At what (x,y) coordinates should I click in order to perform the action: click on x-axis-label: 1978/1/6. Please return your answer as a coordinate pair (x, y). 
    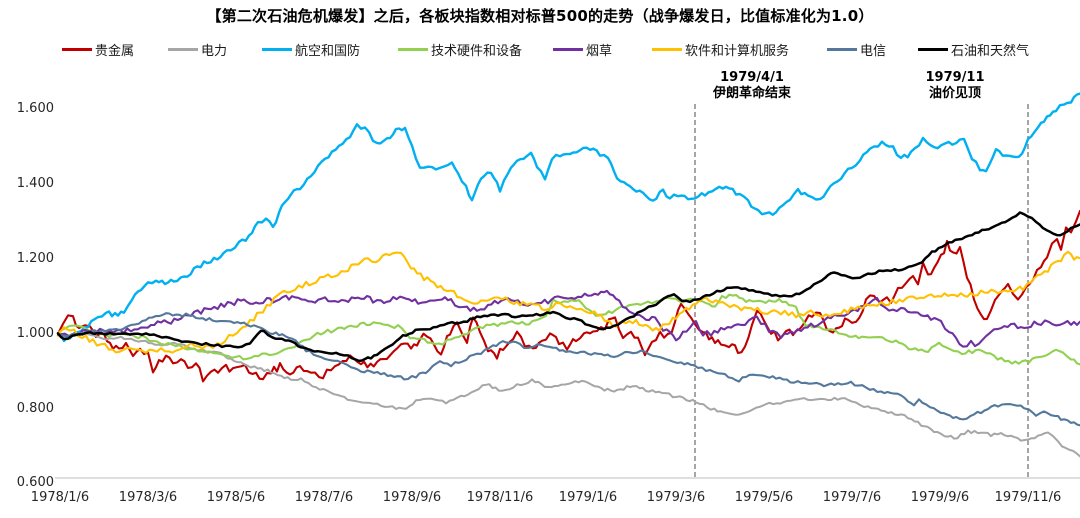
    Looking at the image, I should click on (60, 497).